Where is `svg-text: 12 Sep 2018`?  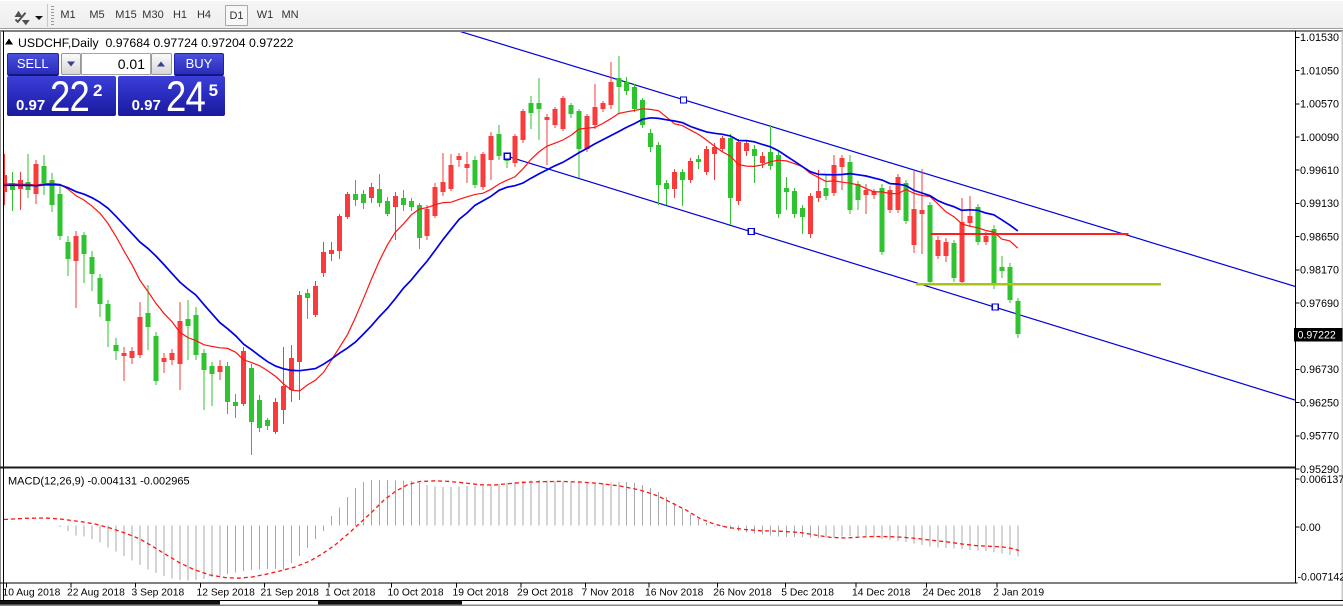 svg-text: 12 Sep 2018 is located at coordinates (226, 593).